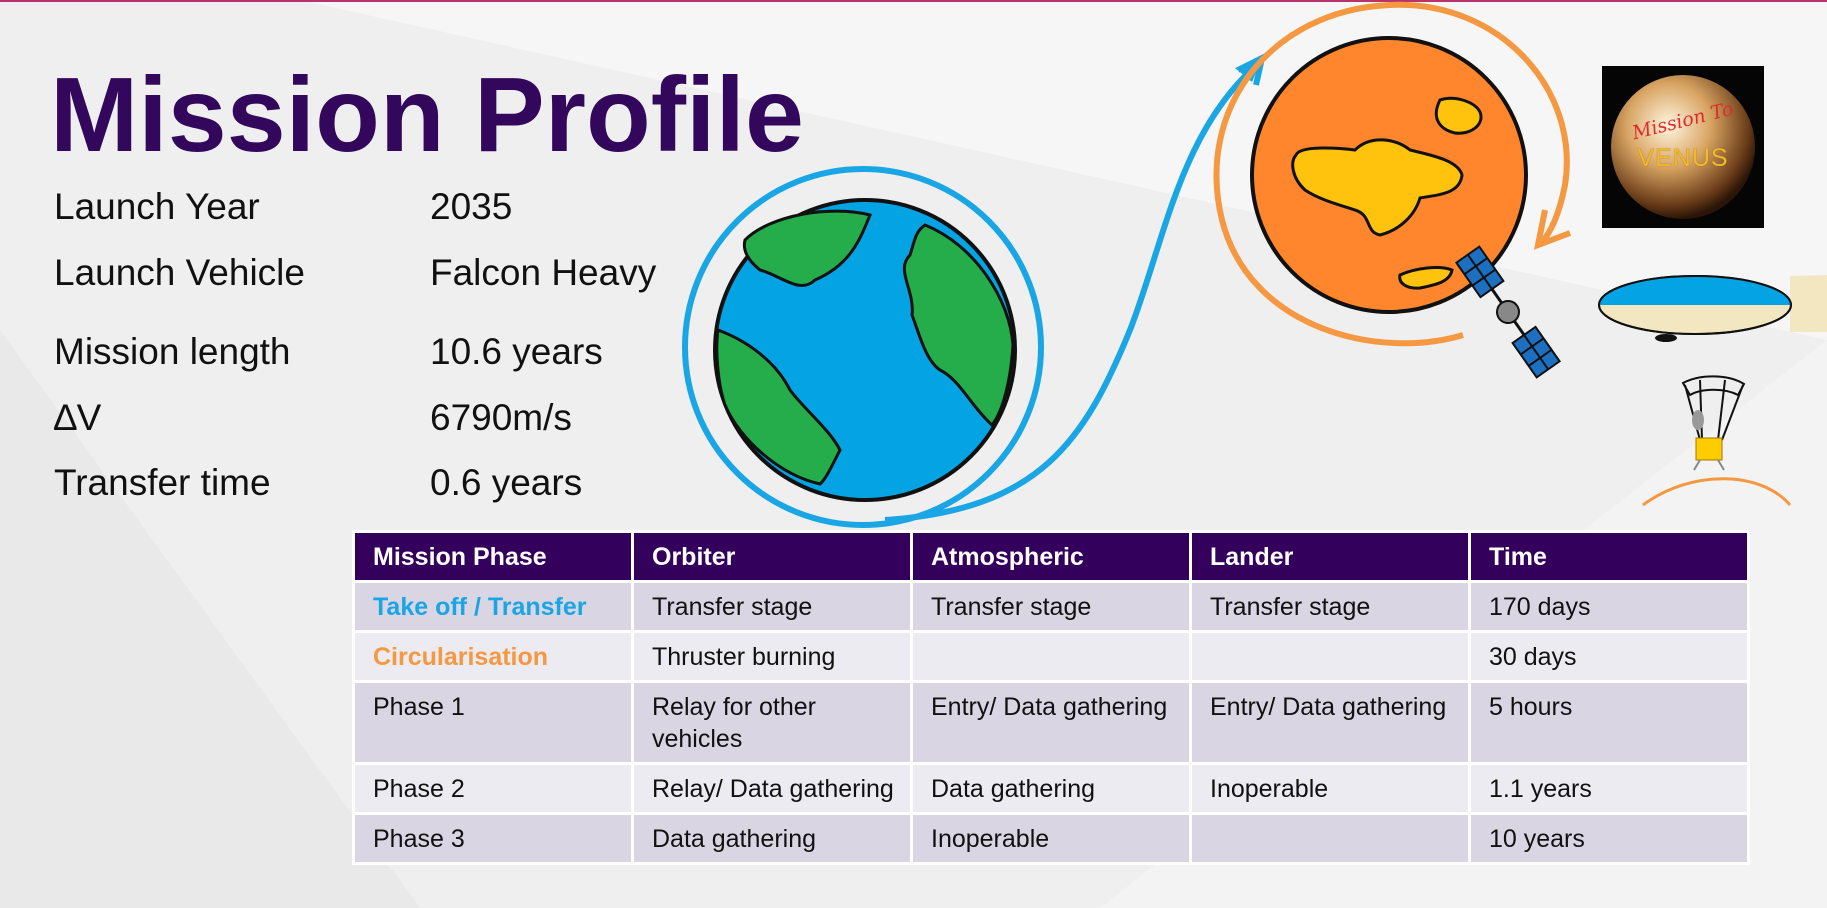 This screenshot has height=908, width=1827. Describe the element at coordinates (865, 350) in the screenshot. I see `earth-icon` at that location.